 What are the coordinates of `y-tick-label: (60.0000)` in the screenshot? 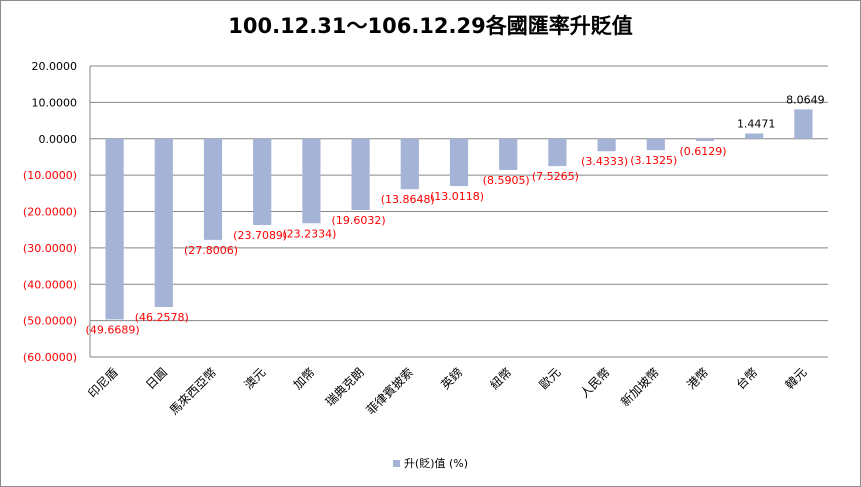 It's located at (50, 357).